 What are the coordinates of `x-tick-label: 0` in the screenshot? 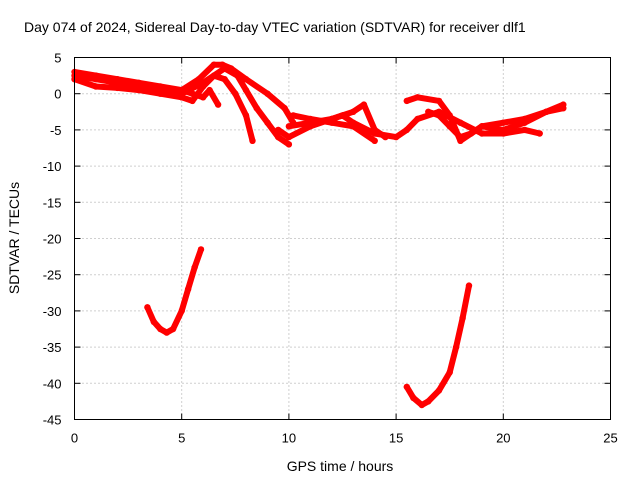 It's located at (74, 438).